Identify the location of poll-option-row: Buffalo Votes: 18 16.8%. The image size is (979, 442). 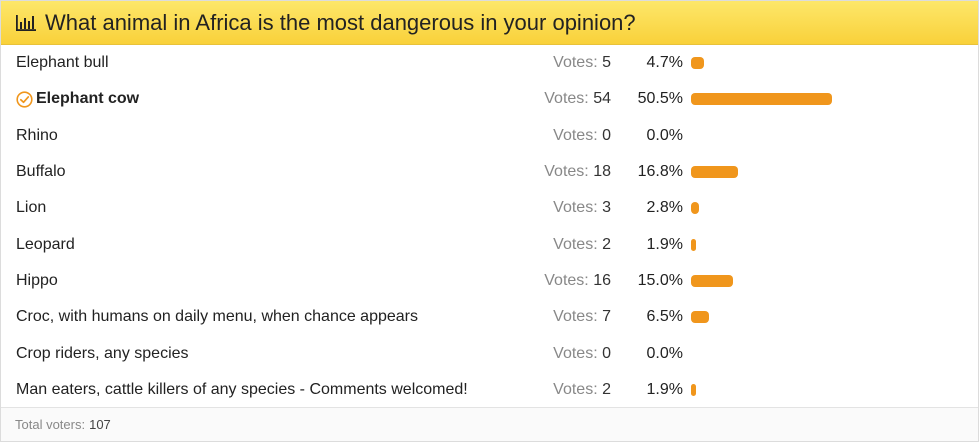
(489, 172).